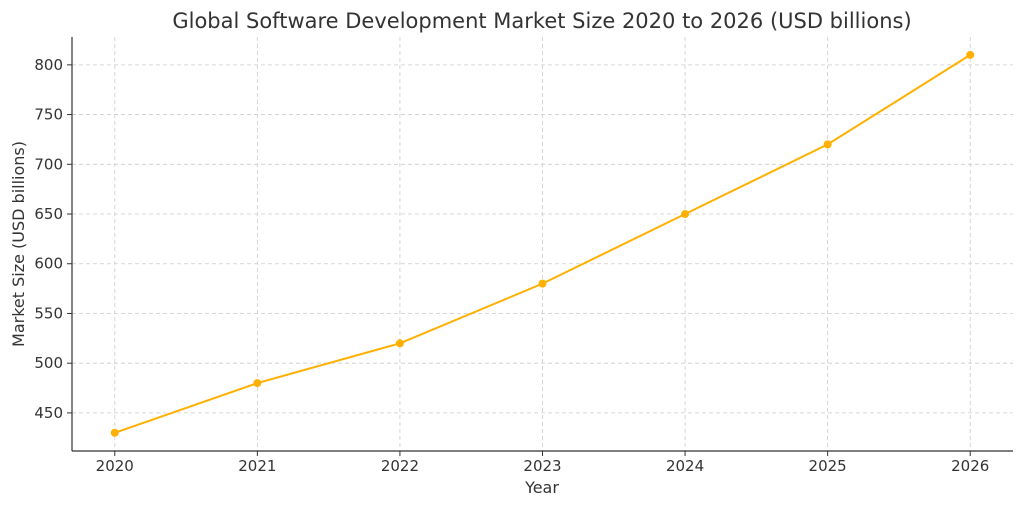  What do you see at coordinates (48, 264) in the screenshot?
I see `y-tick-label: 600` at bounding box center [48, 264].